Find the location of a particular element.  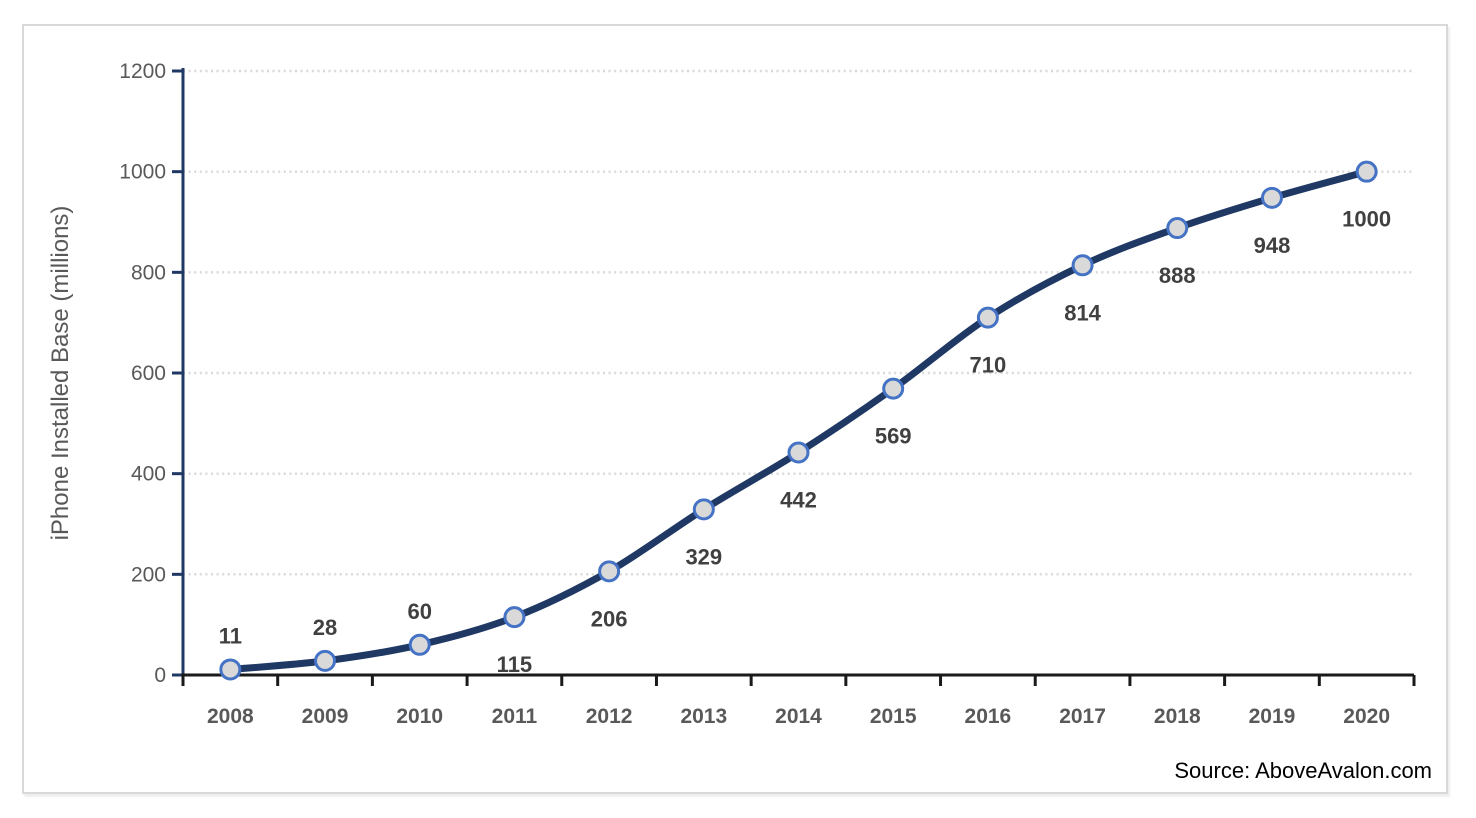

x-tick-label: 2016 is located at coordinates (988, 716).